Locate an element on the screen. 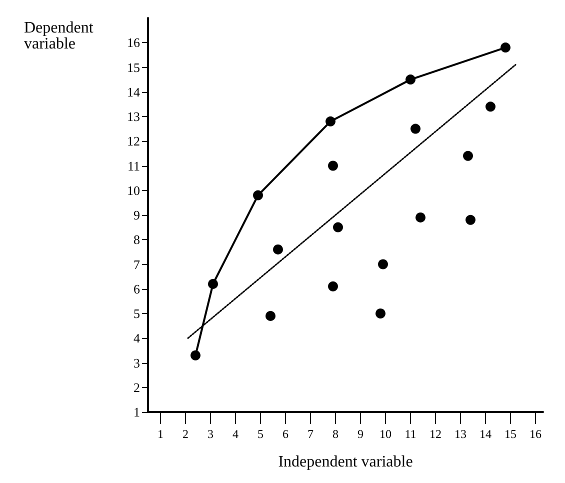 The height and width of the screenshot is (483, 565). y-tick-label: 16 is located at coordinates (133, 42).